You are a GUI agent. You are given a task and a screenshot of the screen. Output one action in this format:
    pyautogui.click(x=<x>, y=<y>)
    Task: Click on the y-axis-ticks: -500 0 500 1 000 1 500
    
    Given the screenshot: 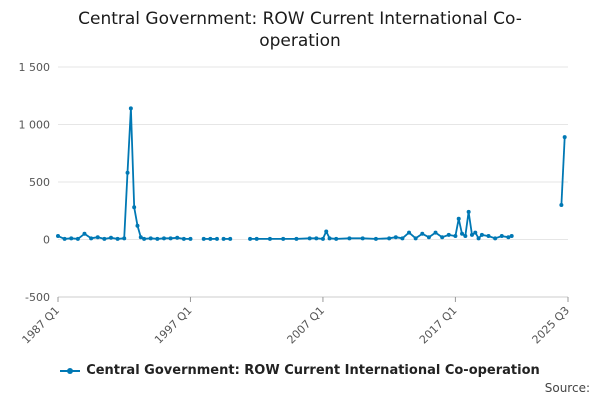 What is the action you would take?
    pyautogui.click(x=35, y=182)
    